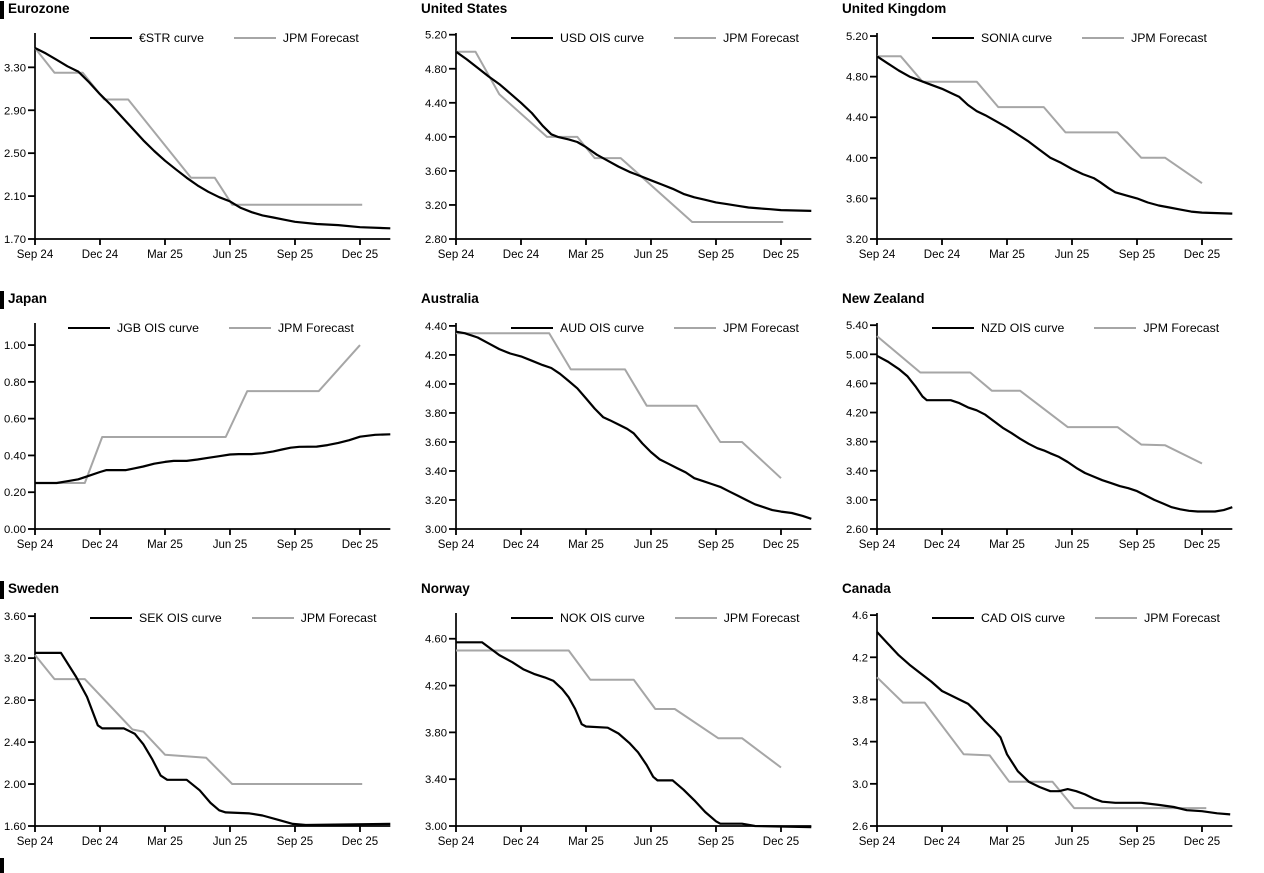  I want to click on nok-ois-curve-line, so click(634, 735).